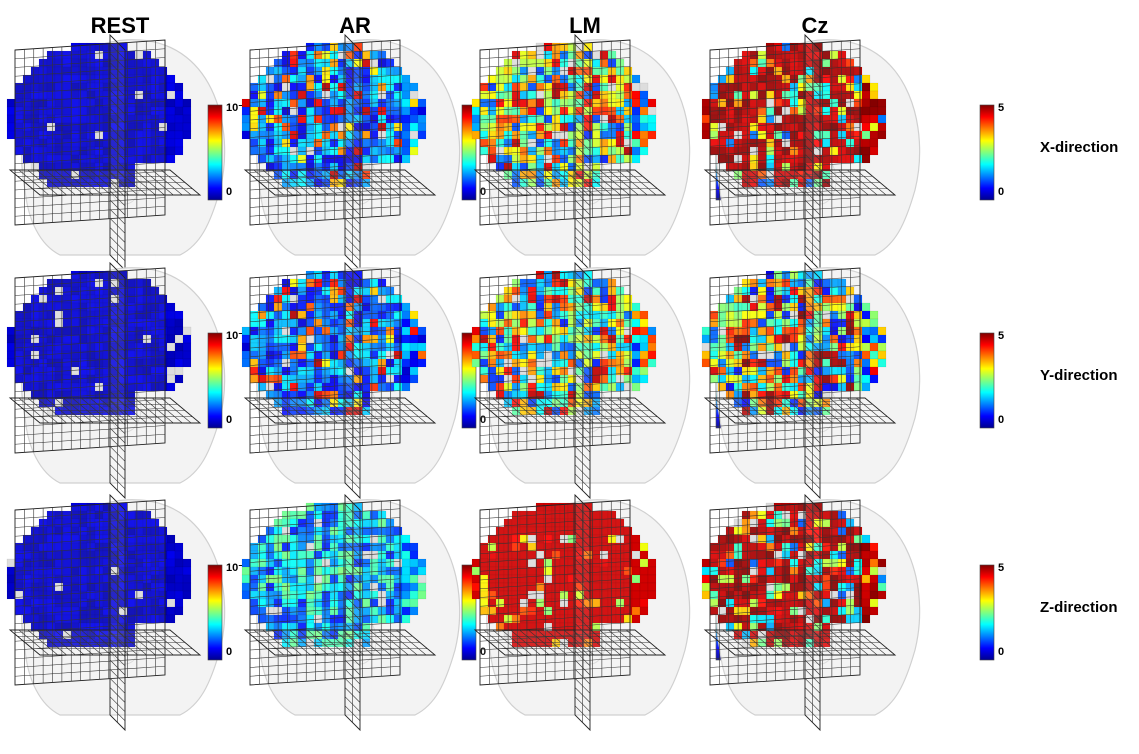 The image size is (1139, 754). What do you see at coordinates (120, 25) in the screenshot?
I see `column-title: REST` at bounding box center [120, 25].